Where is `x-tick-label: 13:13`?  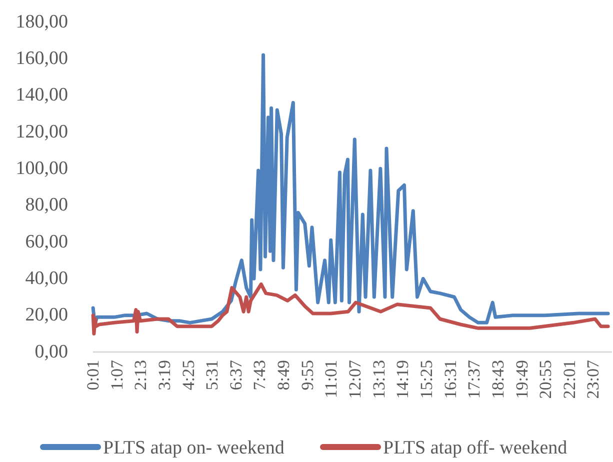 x-tick-label: 13:13 is located at coordinates (378, 379).